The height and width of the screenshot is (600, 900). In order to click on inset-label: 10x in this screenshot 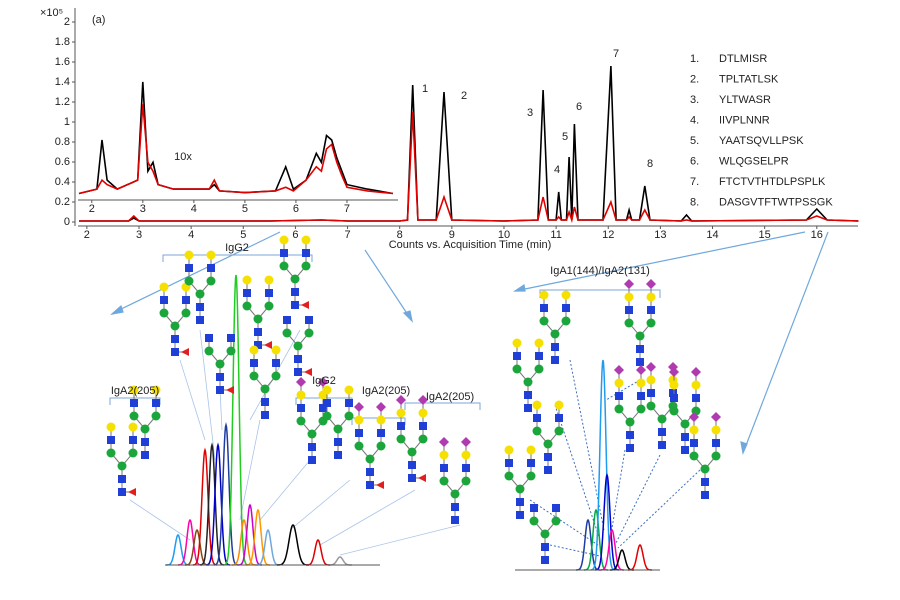, I will do `click(183, 157)`.